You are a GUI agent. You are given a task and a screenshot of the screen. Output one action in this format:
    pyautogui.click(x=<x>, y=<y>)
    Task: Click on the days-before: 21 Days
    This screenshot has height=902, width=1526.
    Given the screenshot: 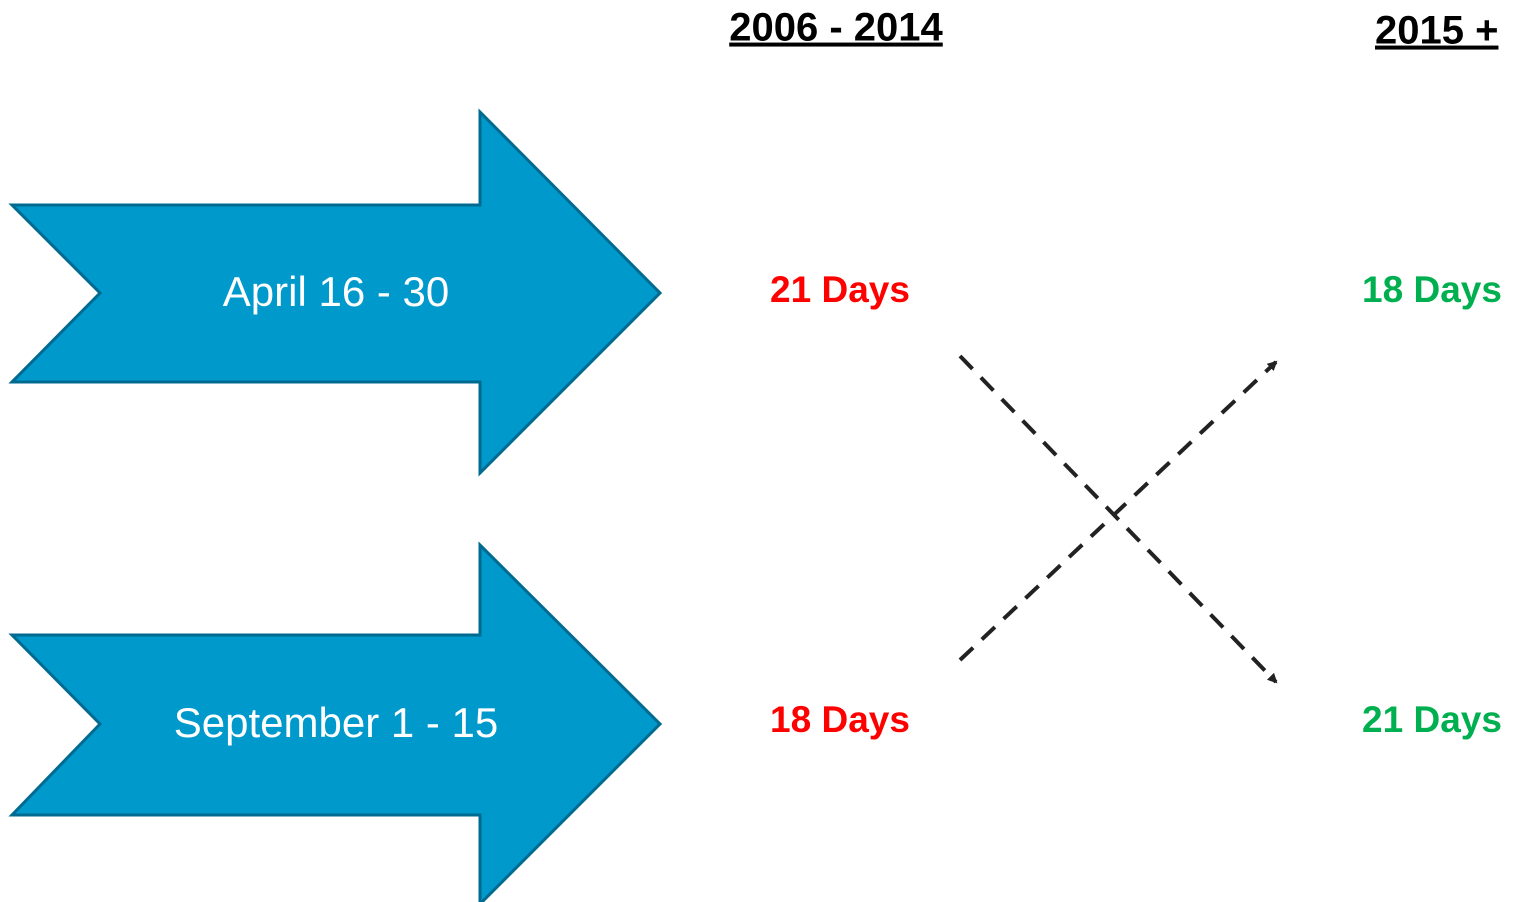 What is the action you would take?
    pyautogui.click(x=840, y=289)
    